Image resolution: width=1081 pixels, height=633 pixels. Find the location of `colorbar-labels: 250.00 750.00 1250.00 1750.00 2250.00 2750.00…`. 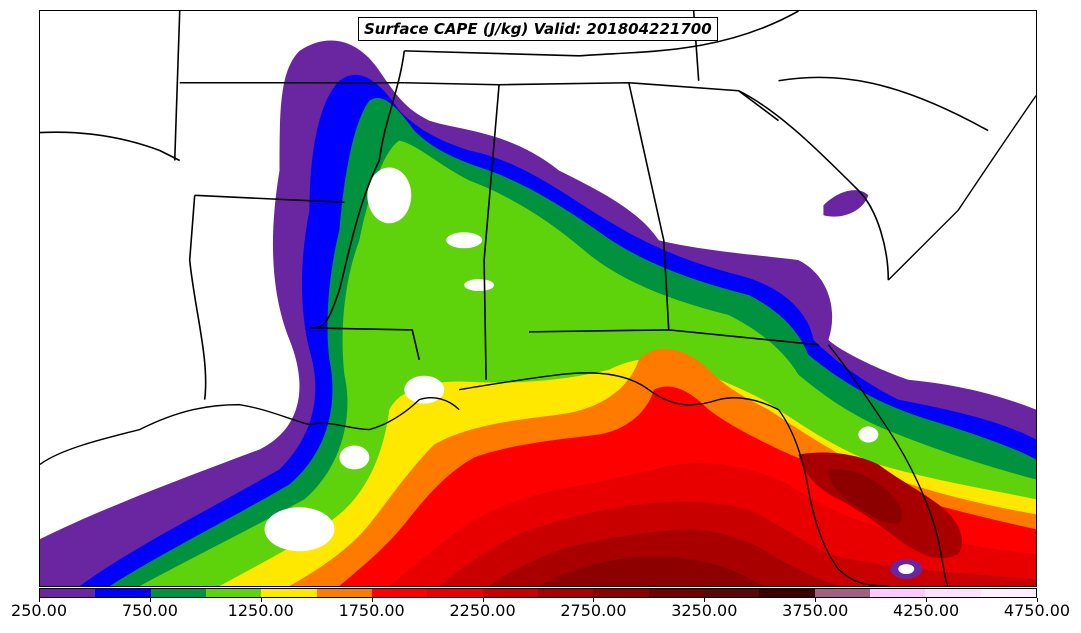

colorbar-labels: 250.00 750.00 1250.00 1750.00 2250.00 2750.00… is located at coordinates (540, 611).